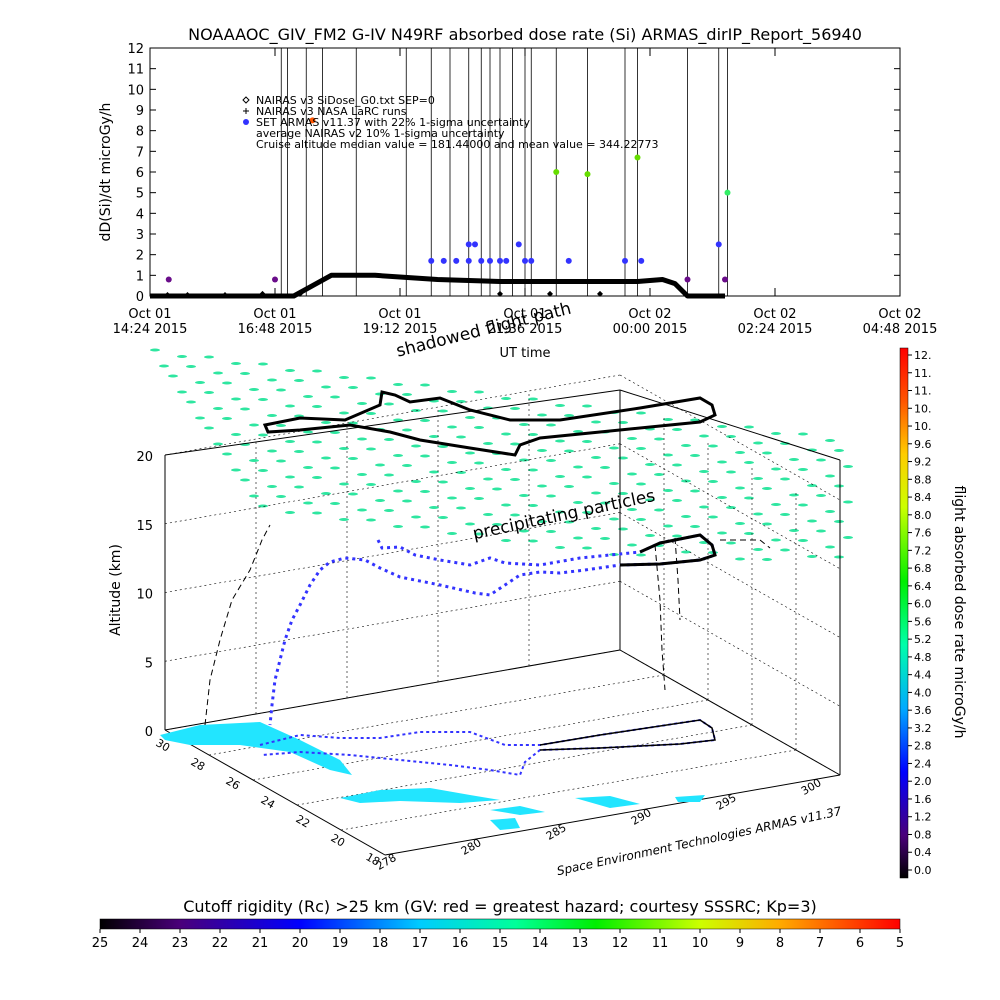 The image size is (1000, 1000). What do you see at coordinates (303, 821) in the screenshot?
I see `latitude-tick-label: 22` at bounding box center [303, 821].